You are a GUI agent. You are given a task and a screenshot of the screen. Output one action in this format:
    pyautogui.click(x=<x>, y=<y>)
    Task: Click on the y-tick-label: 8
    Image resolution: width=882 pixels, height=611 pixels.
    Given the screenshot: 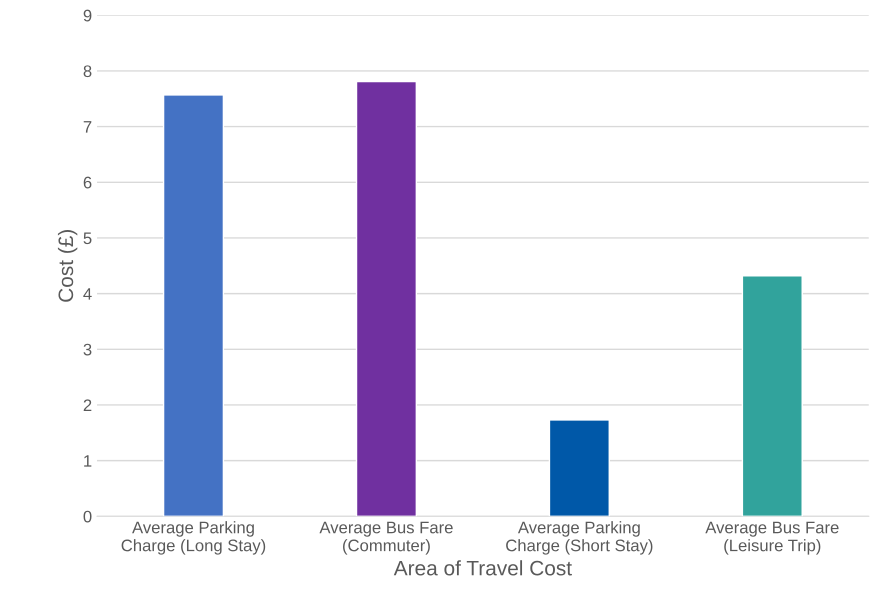 What is the action you would take?
    pyautogui.click(x=88, y=71)
    